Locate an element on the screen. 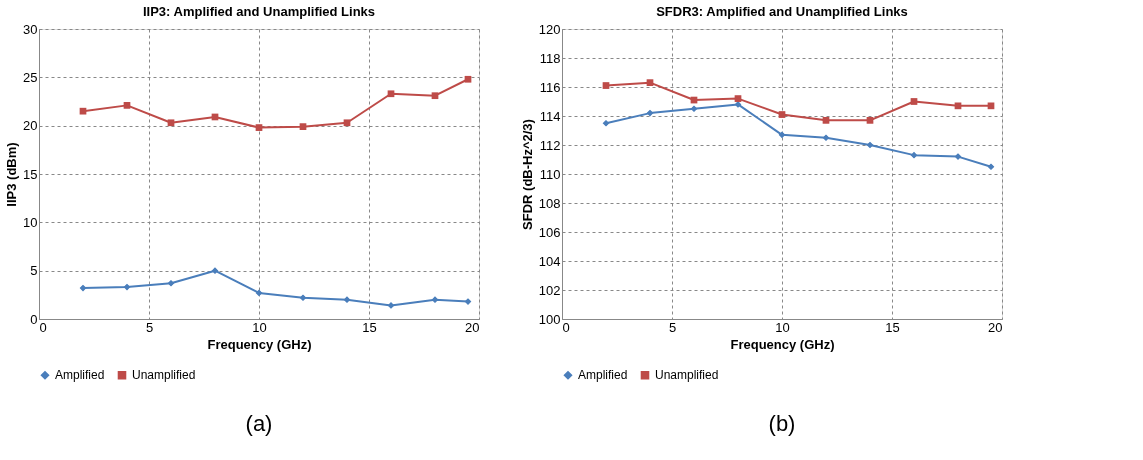  y-tick-label: 102 is located at coordinates (549, 290).